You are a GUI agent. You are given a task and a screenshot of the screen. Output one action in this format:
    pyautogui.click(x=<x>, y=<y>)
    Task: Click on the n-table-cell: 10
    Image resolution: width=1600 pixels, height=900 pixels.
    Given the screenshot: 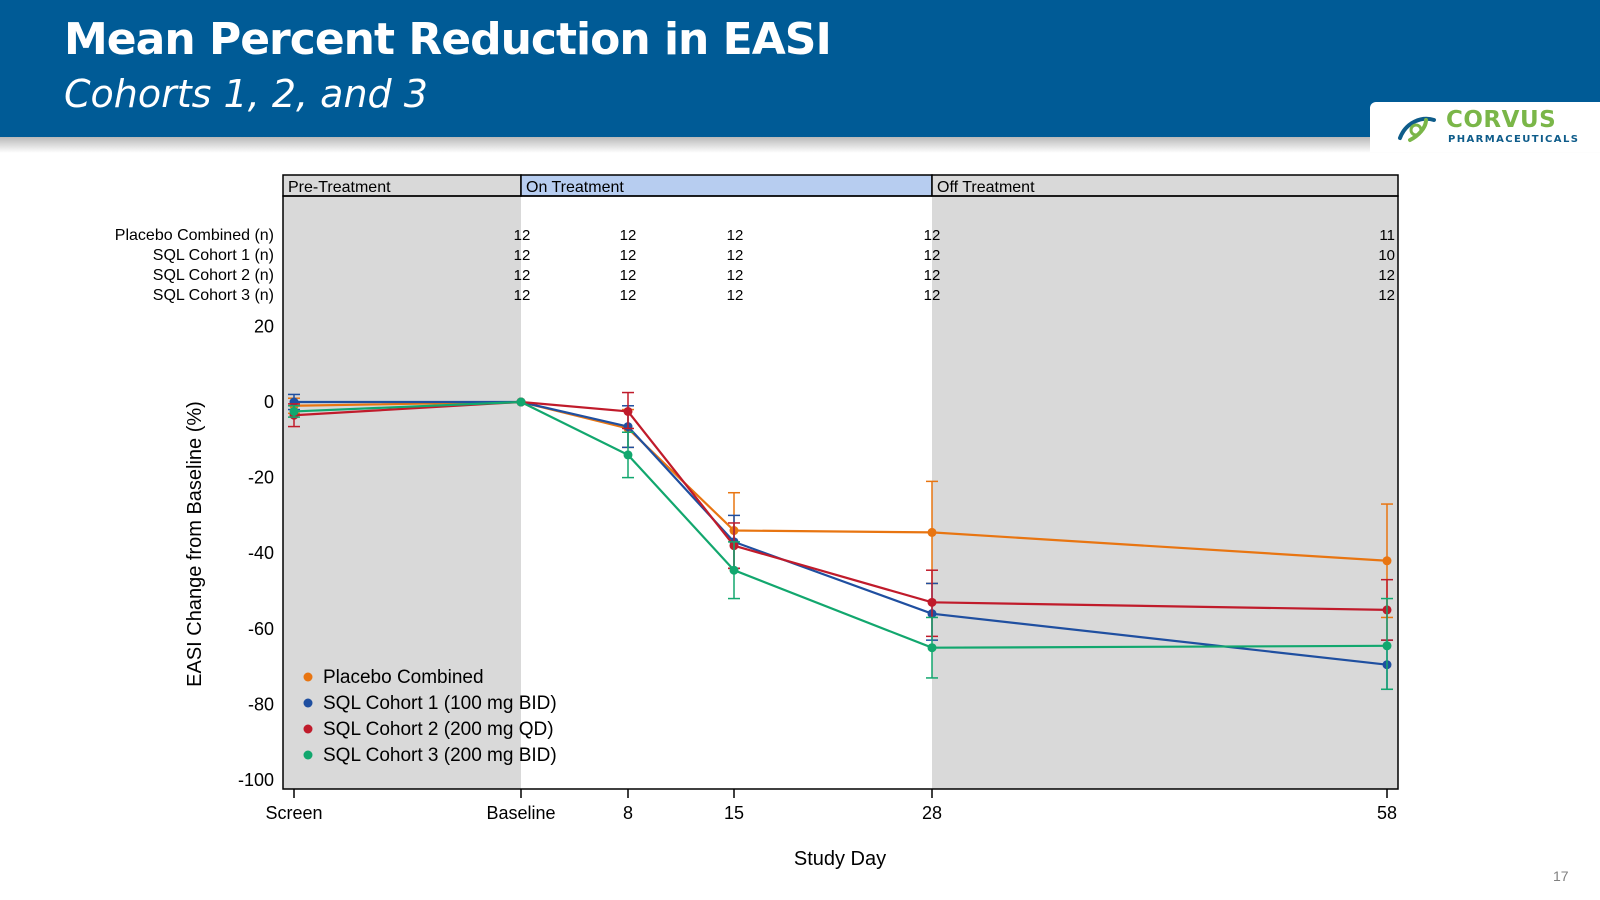 What is the action you would take?
    pyautogui.click(x=1386, y=255)
    